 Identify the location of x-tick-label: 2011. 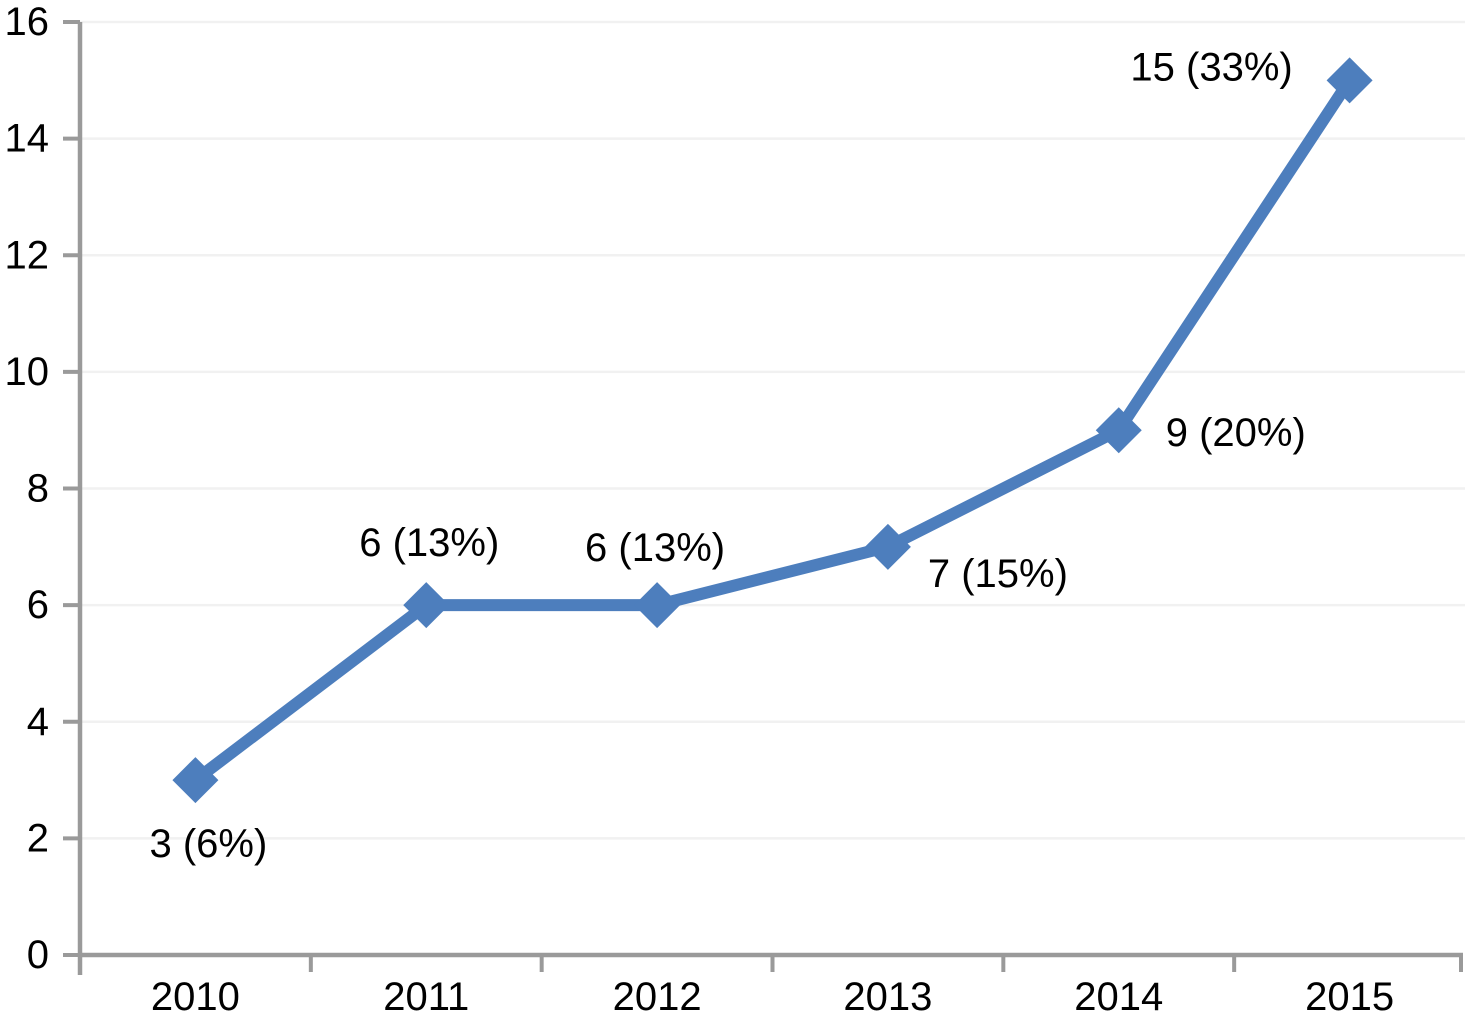
(426, 997).